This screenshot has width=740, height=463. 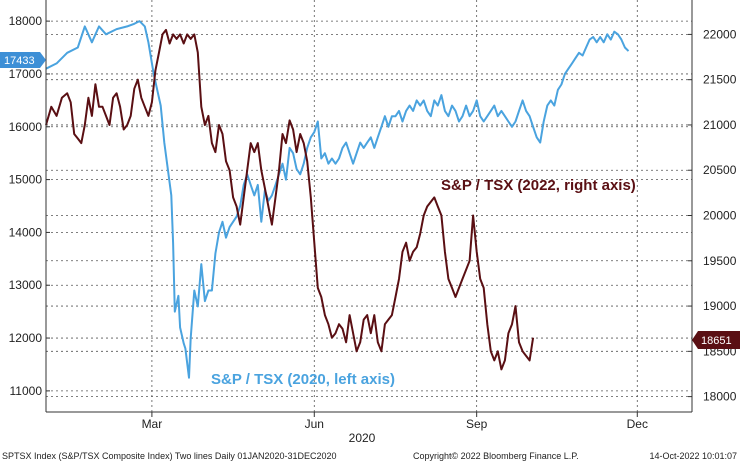 What do you see at coordinates (26, 232) in the screenshot?
I see `left-tick-label-14000: 14000` at bounding box center [26, 232].